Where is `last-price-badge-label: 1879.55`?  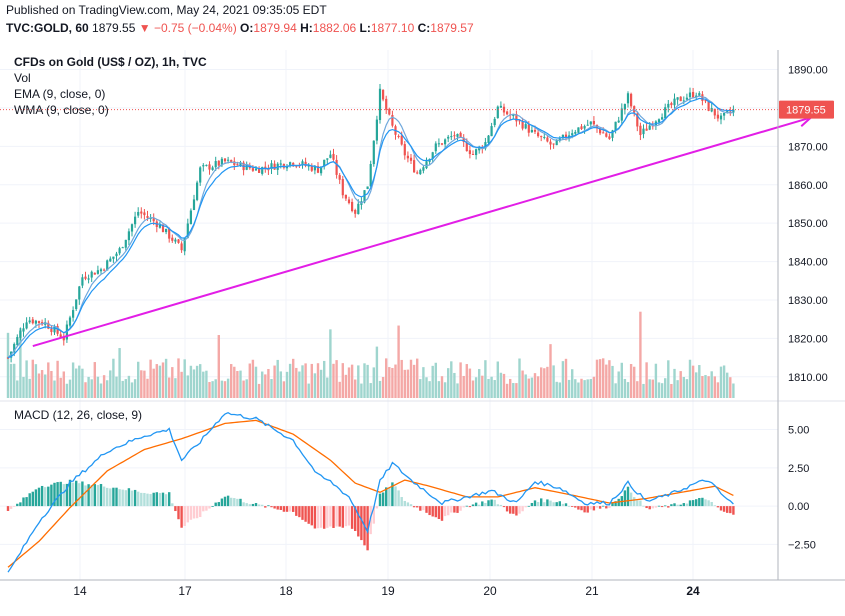
last-price-badge-label: 1879.55 is located at coordinates (806, 111).